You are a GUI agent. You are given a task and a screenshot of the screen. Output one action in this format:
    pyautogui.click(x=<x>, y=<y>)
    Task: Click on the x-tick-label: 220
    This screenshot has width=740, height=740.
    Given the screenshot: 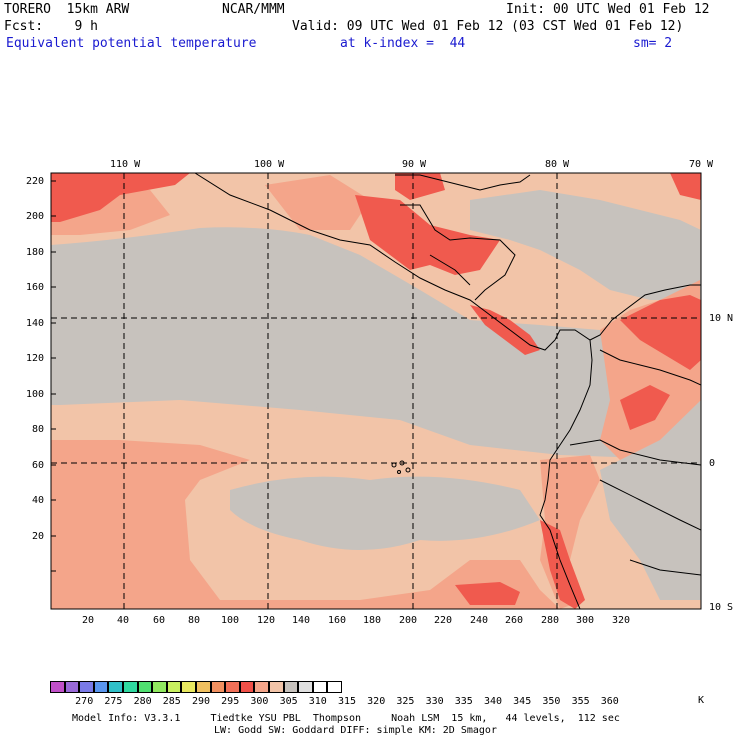 What is the action you would take?
    pyautogui.click(x=443, y=620)
    